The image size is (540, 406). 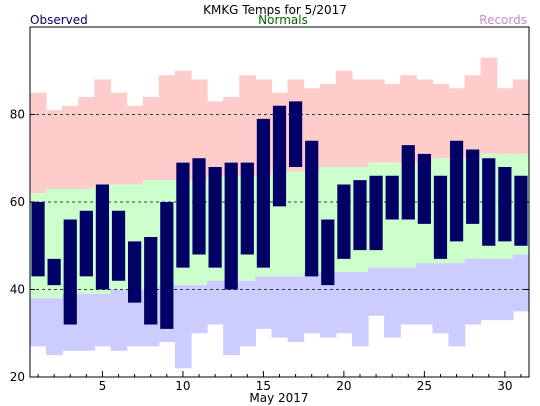 I want to click on x-tick-label: 30, so click(x=504, y=386).